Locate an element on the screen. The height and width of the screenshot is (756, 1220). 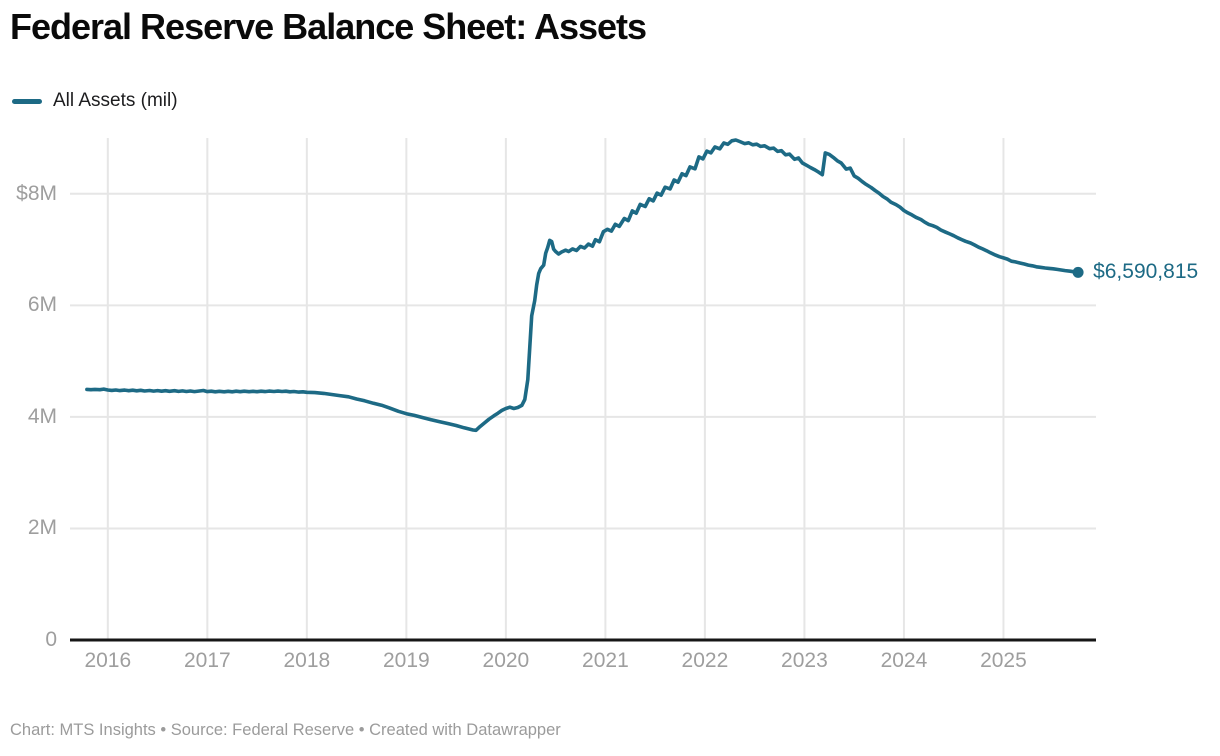
end-point-marker is located at coordinates (1078, 272).